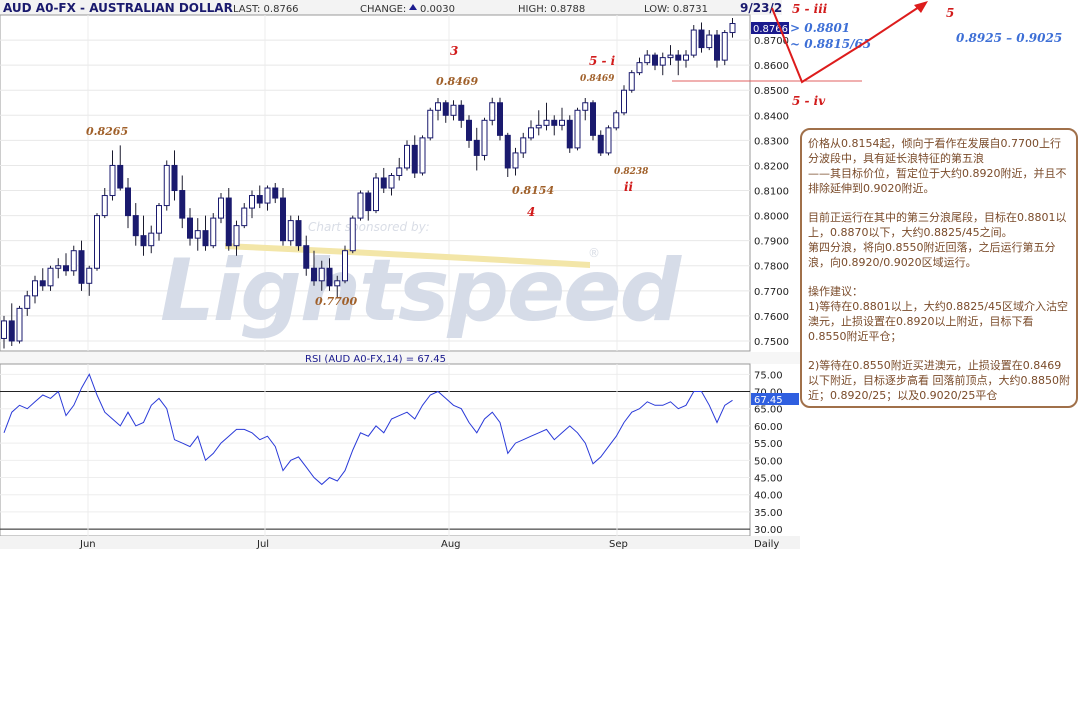 The width and height of the screenshot is (1088, 716). Describe the element at coordinates (768, 461) in the screenshot. I see `rsi-tick-label: 50.00` at that location.